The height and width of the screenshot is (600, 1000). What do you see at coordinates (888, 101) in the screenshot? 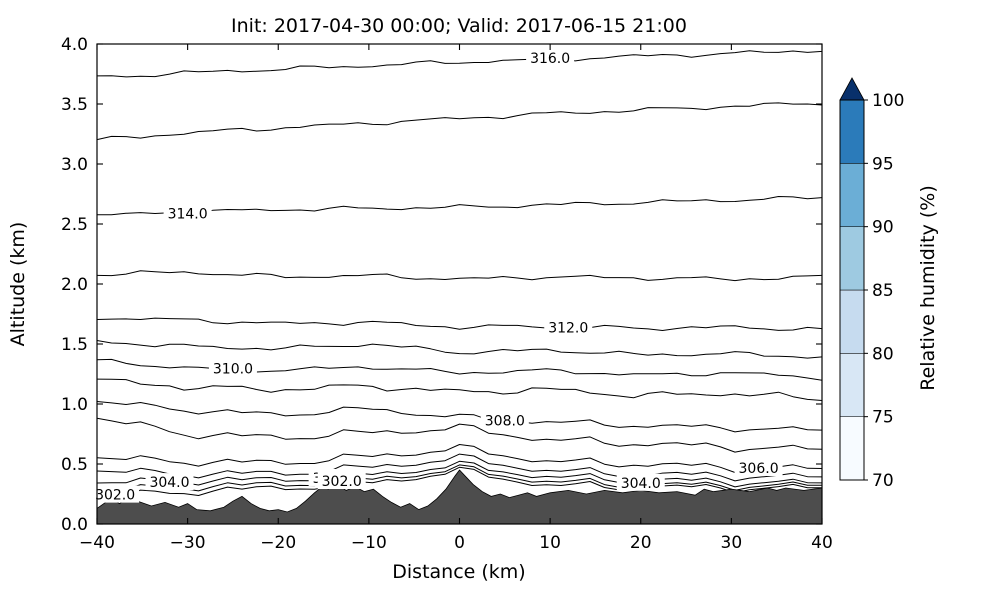
I see `colorbar-tick-label: 100` at bounding box center [888, 101].